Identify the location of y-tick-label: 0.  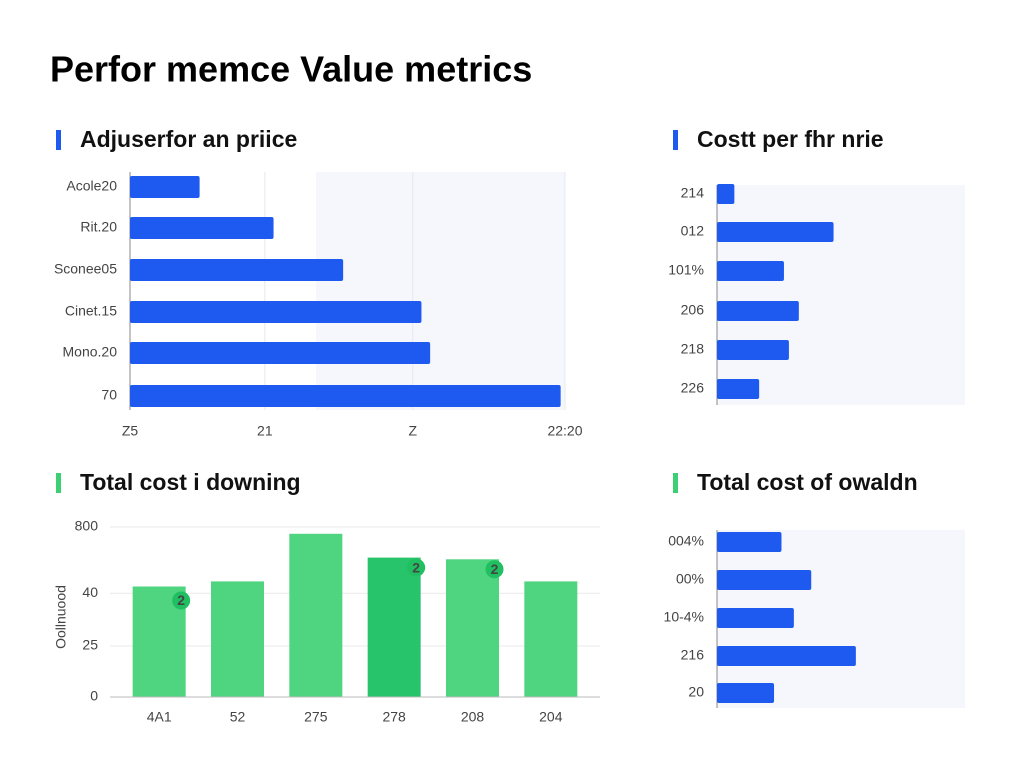
(94, 696).